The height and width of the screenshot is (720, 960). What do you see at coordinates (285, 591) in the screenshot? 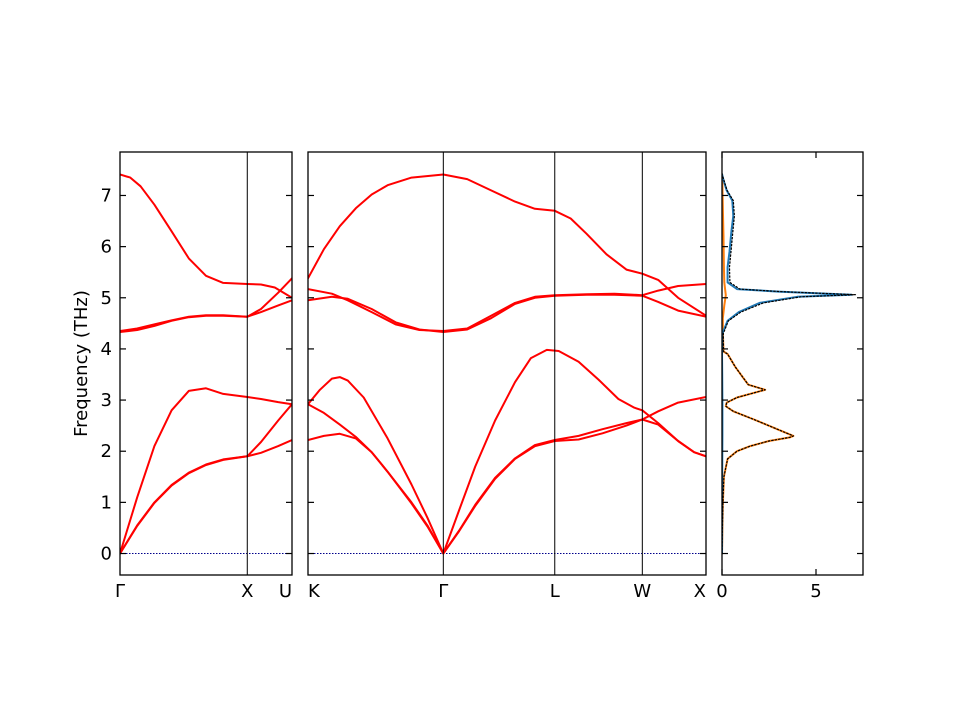
I see `x-tick-label: U` at bounding box center [285, 591].